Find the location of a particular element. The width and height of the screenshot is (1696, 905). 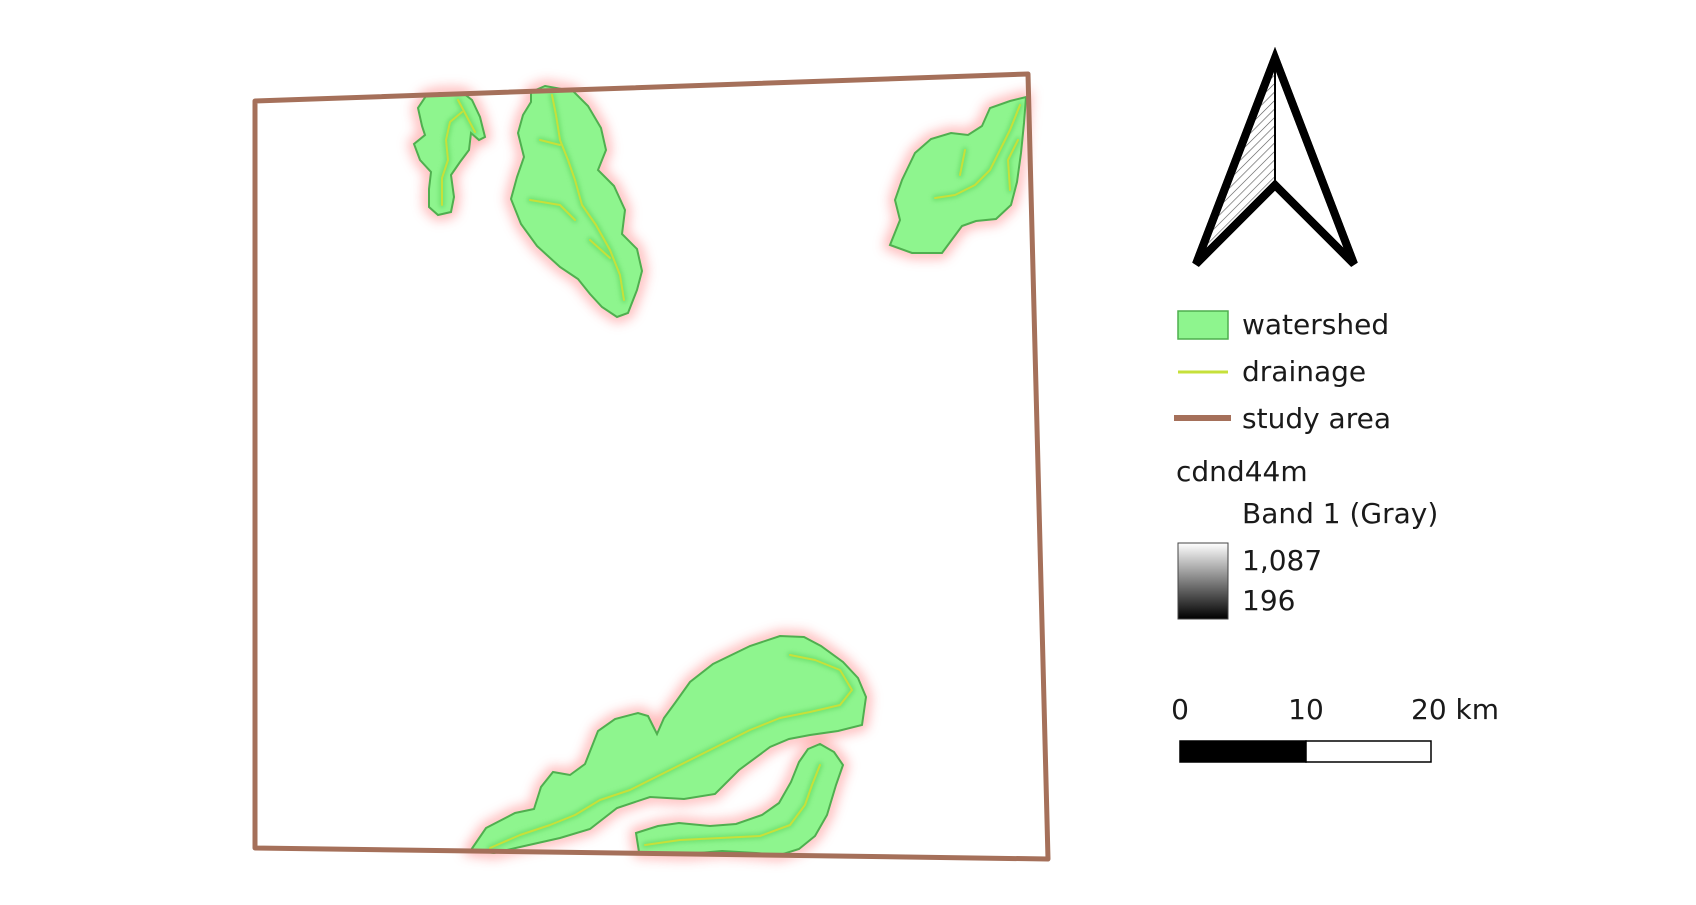

watershed-polygon is located at coordinates (668, 744).